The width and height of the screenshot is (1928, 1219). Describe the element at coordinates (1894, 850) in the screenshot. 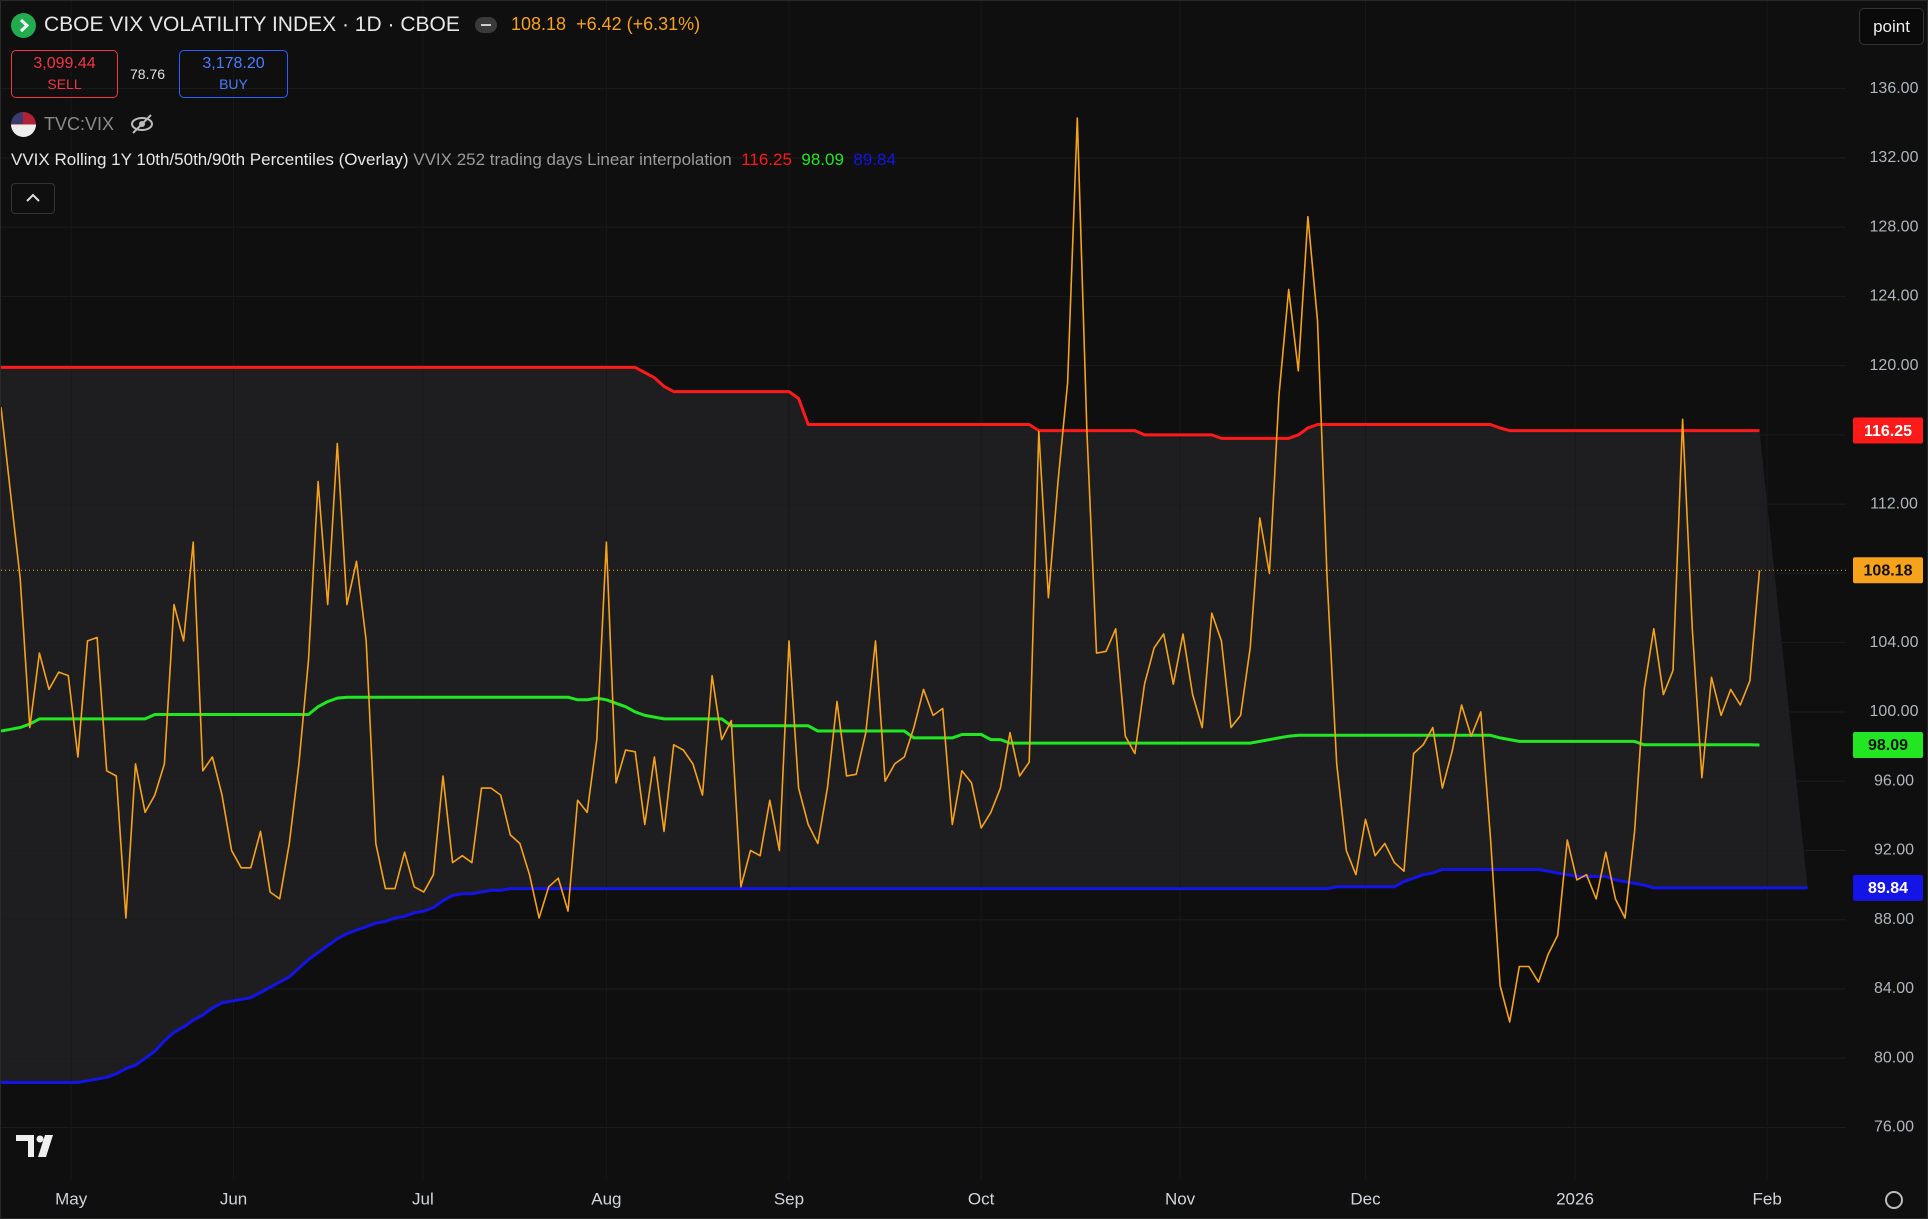

I see `y-tick-label: 92.00` at that location.